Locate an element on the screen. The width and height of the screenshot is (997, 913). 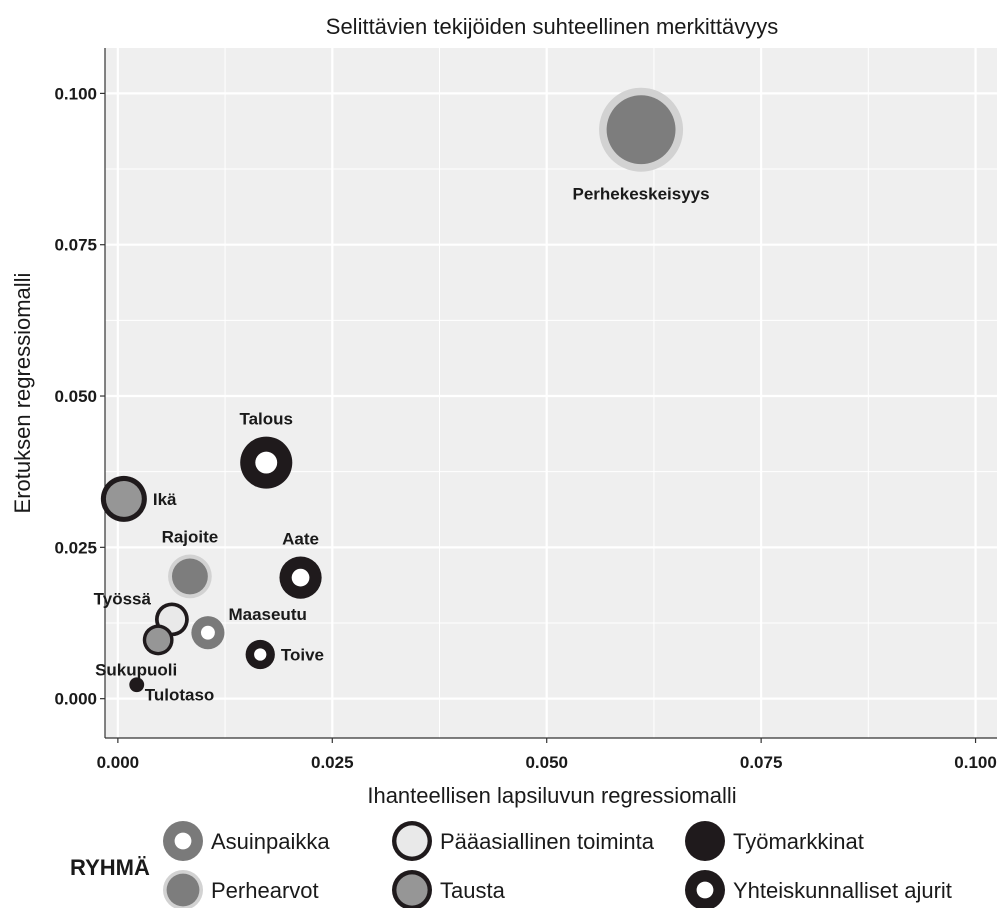
legend-label-perhearvot: Perhearvot is located at coordinates (265, 890).